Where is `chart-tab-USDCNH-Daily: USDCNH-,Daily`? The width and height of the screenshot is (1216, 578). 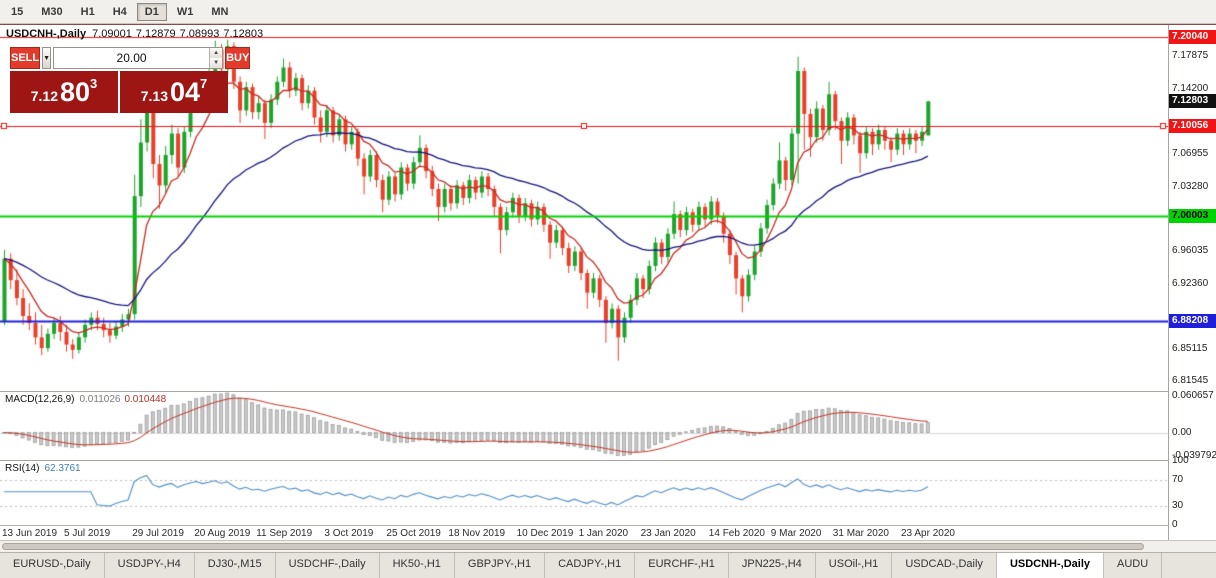
chart-tab-USDCNH-Daily: USDCNH-,Daily is located at coordinates (1050, 565).